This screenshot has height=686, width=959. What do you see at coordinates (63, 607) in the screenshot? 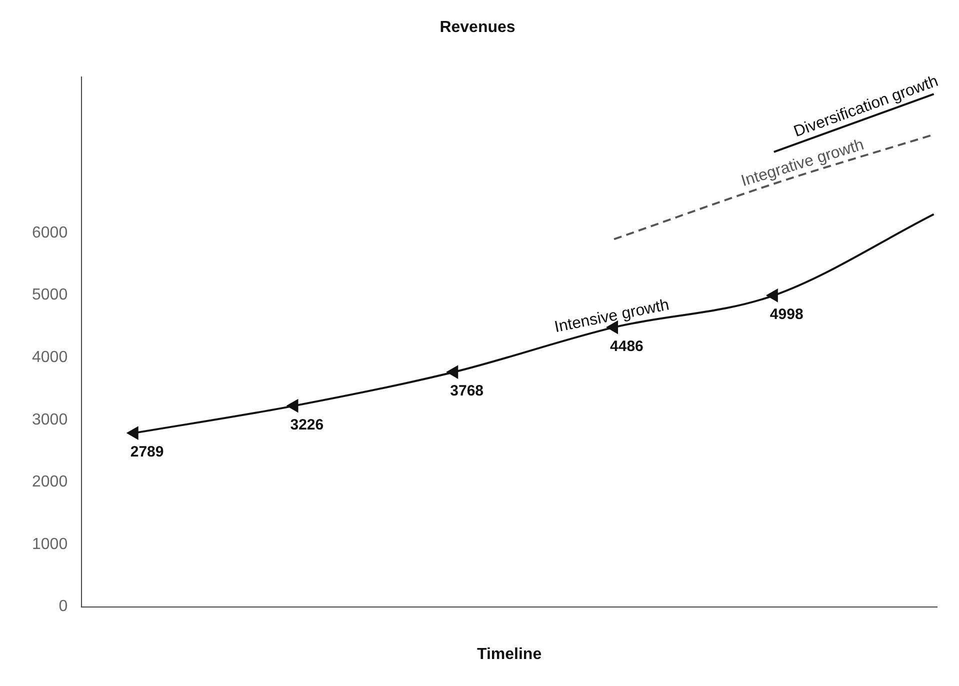
I see `y-tick-label: 0` at bounding box center [63, 607].